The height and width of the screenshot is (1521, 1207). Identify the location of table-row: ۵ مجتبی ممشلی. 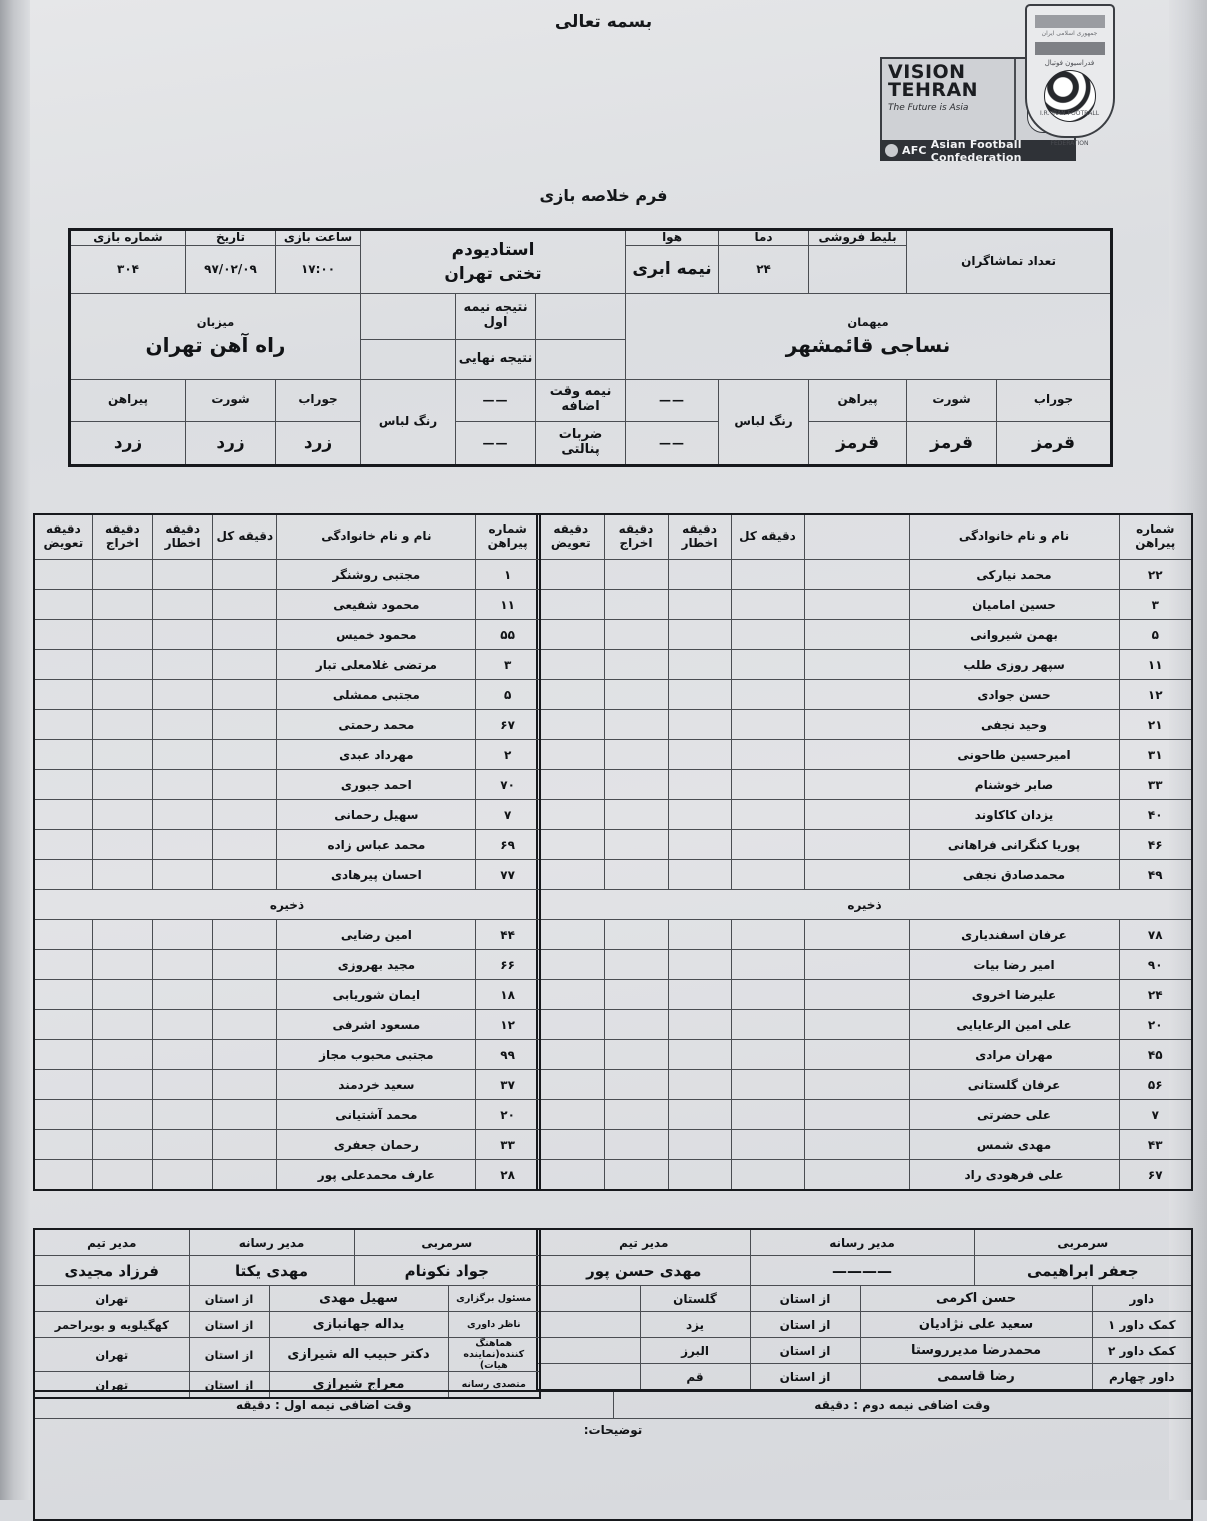
(287, 694).